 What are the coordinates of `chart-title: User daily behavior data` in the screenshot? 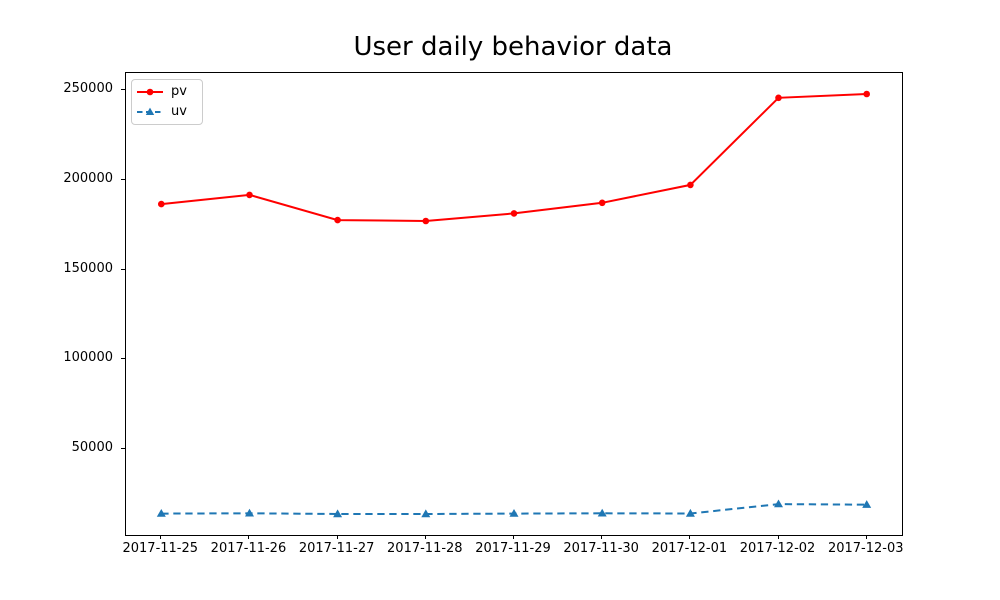 It's located at (513, 47).